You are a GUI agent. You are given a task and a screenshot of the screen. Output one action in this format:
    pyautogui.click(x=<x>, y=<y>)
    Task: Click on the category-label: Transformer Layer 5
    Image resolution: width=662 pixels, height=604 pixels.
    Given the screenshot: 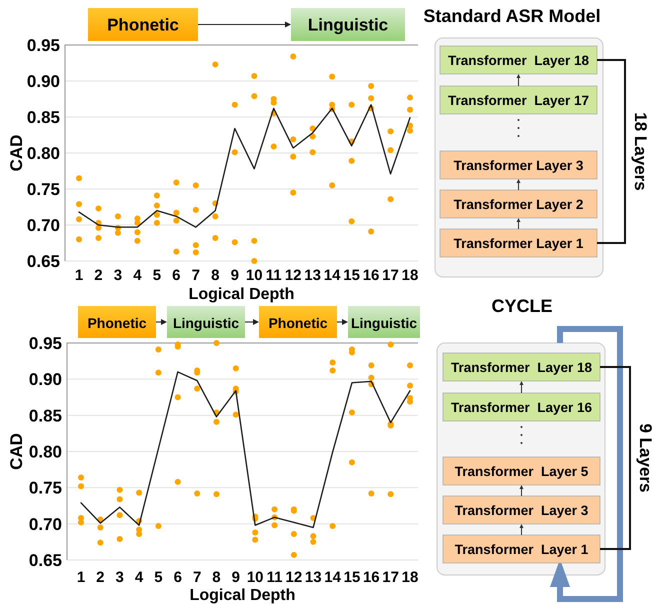 What is the action you would take?
    pyautogui.click(x=521, y=471)
    